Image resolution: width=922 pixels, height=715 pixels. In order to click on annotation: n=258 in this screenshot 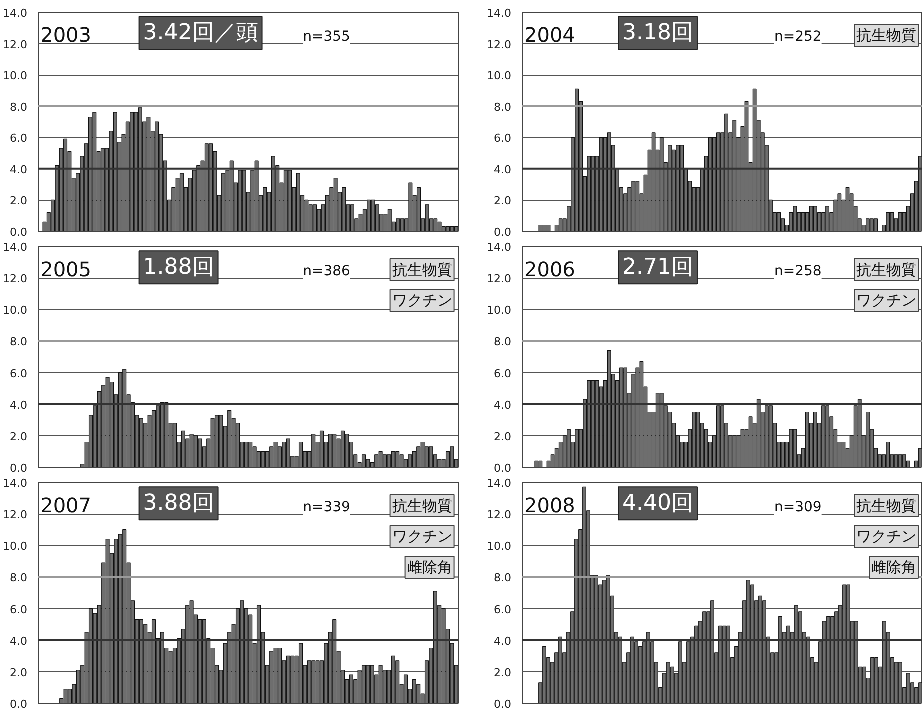, I will do `click(798, 271)`.